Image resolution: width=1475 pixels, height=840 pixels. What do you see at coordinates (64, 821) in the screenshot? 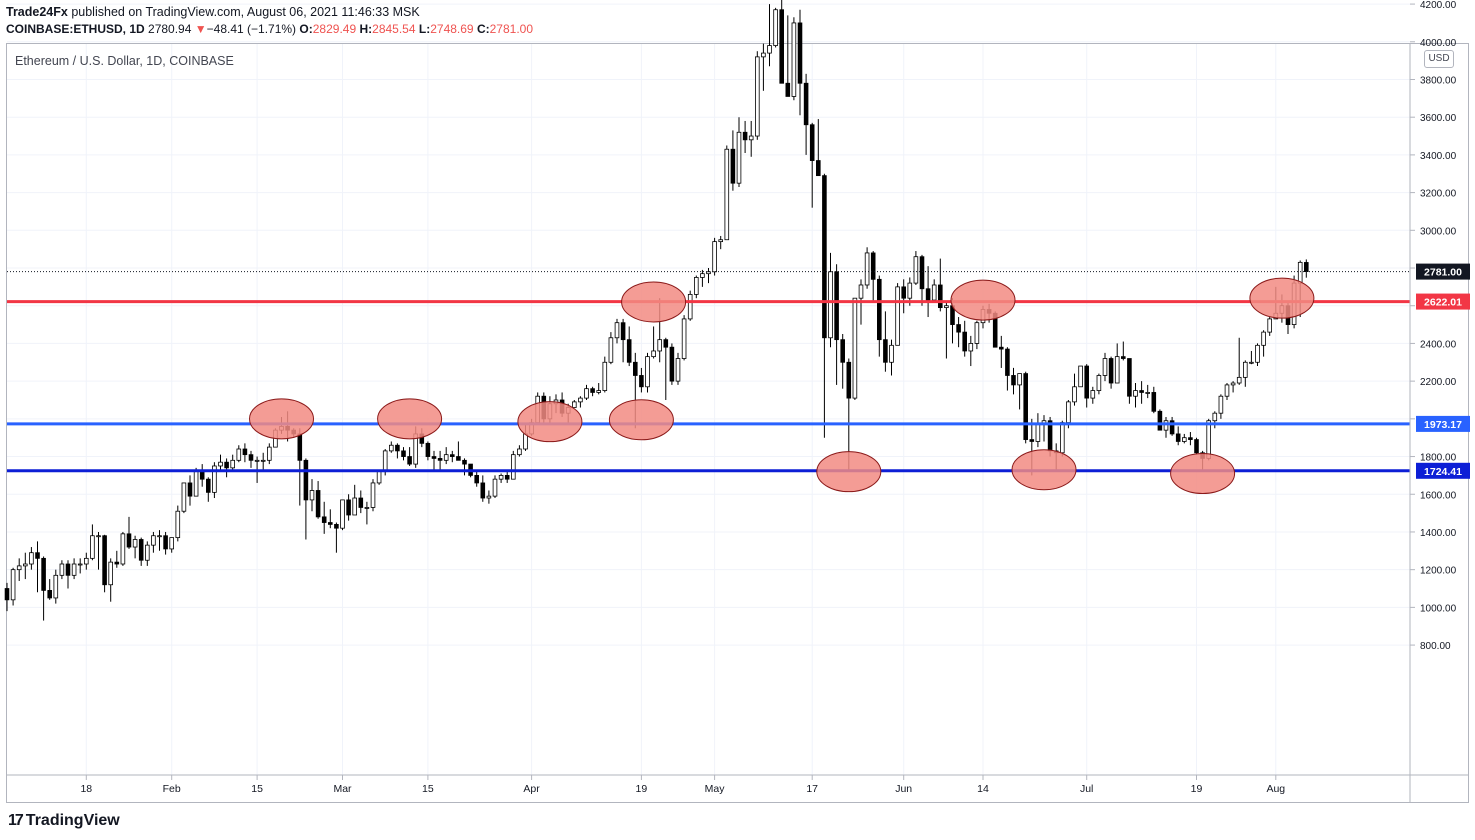
I see `tradingview-footer: 17 TradingView` at bounding box center [64, 821].